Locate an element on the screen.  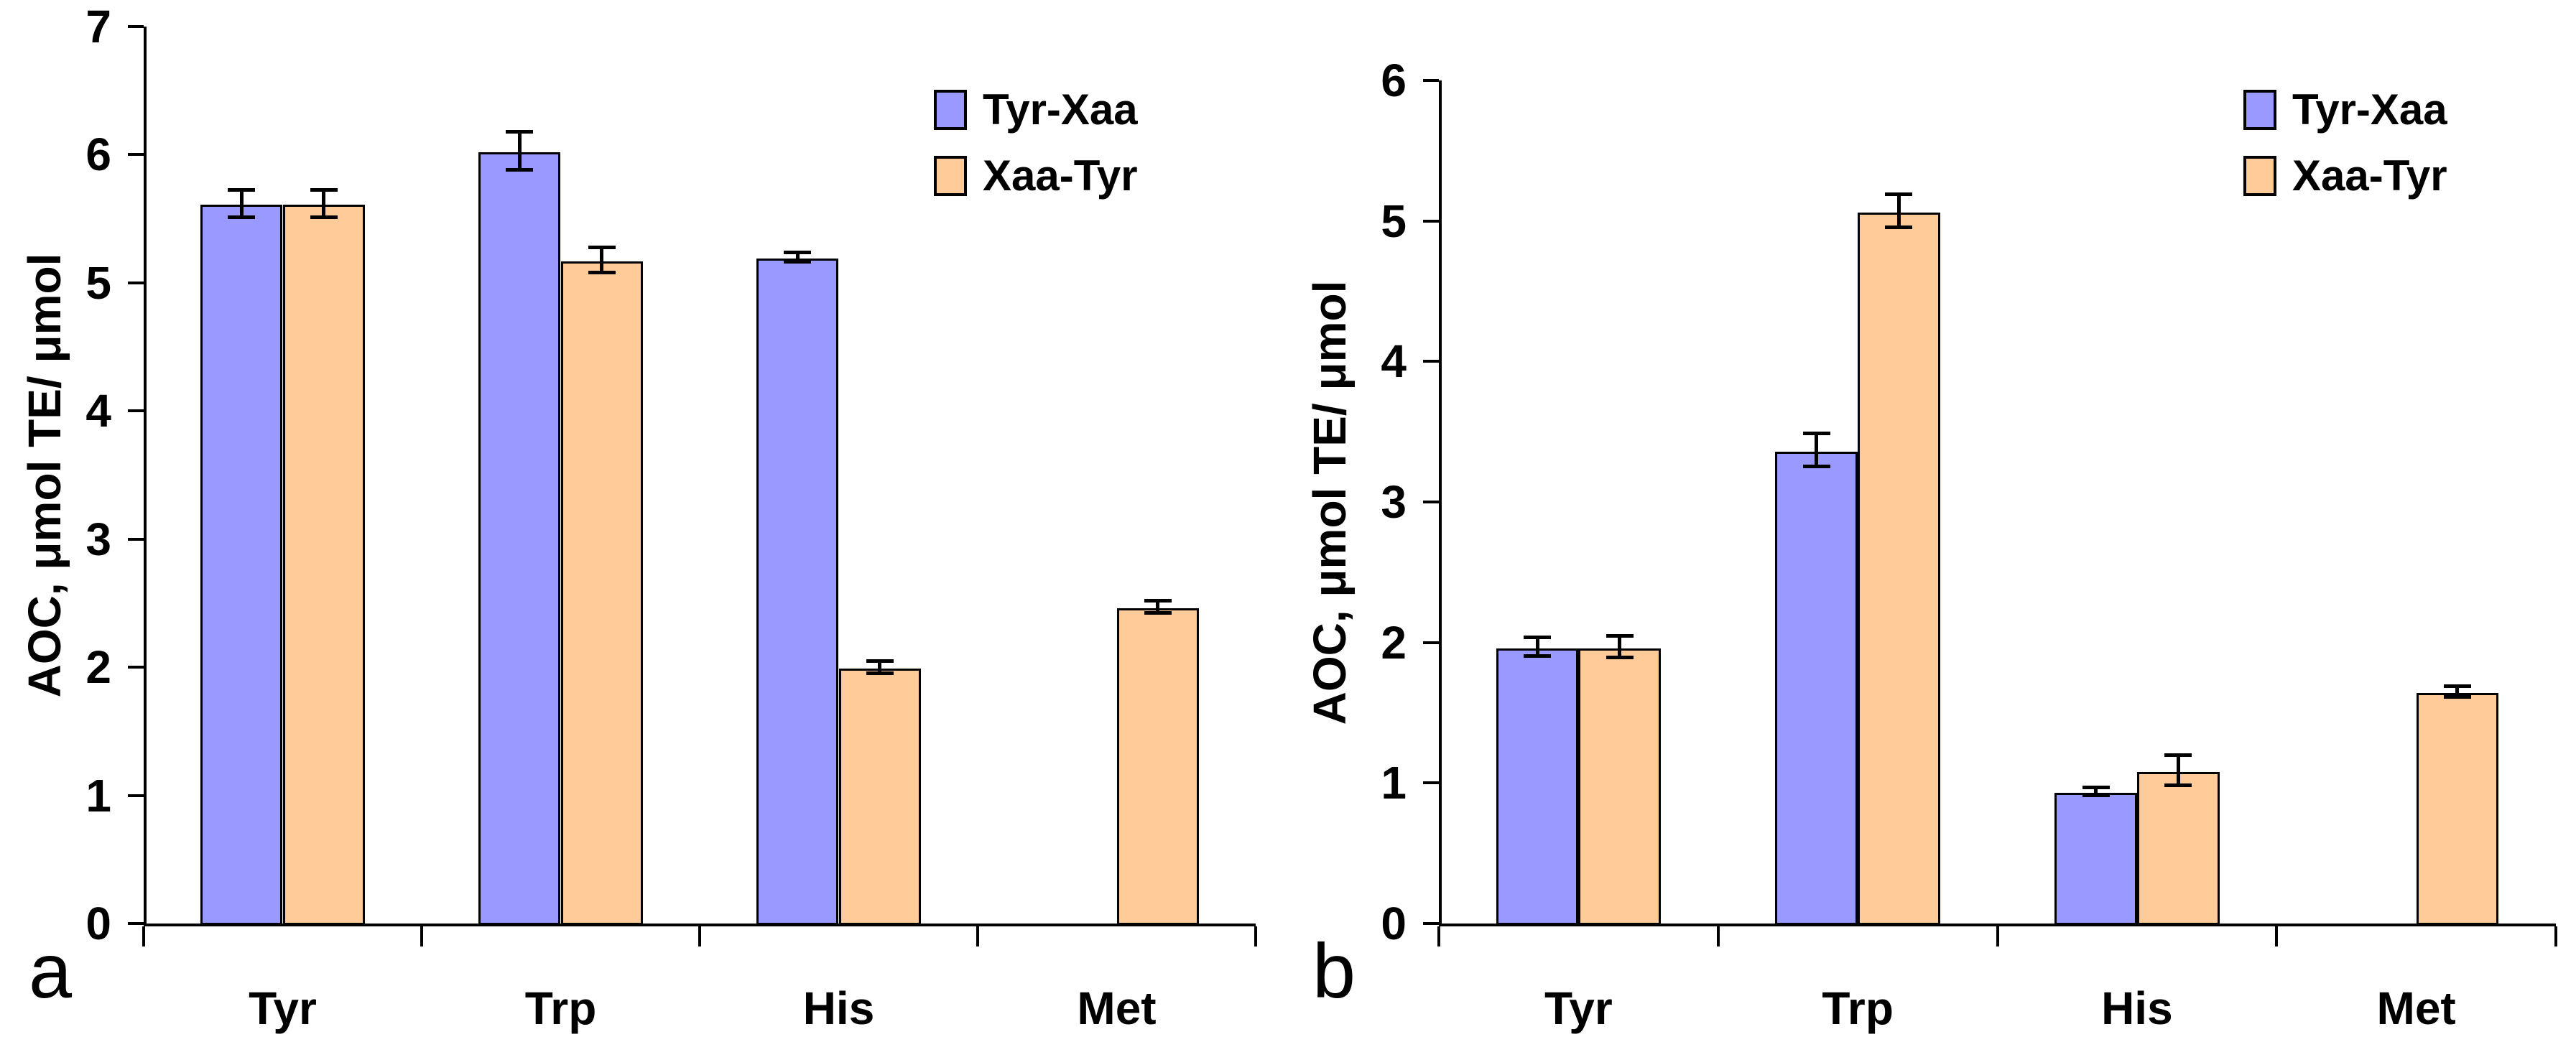
bar-tyr-xaa-trp is located at coordinates (1816, 688).